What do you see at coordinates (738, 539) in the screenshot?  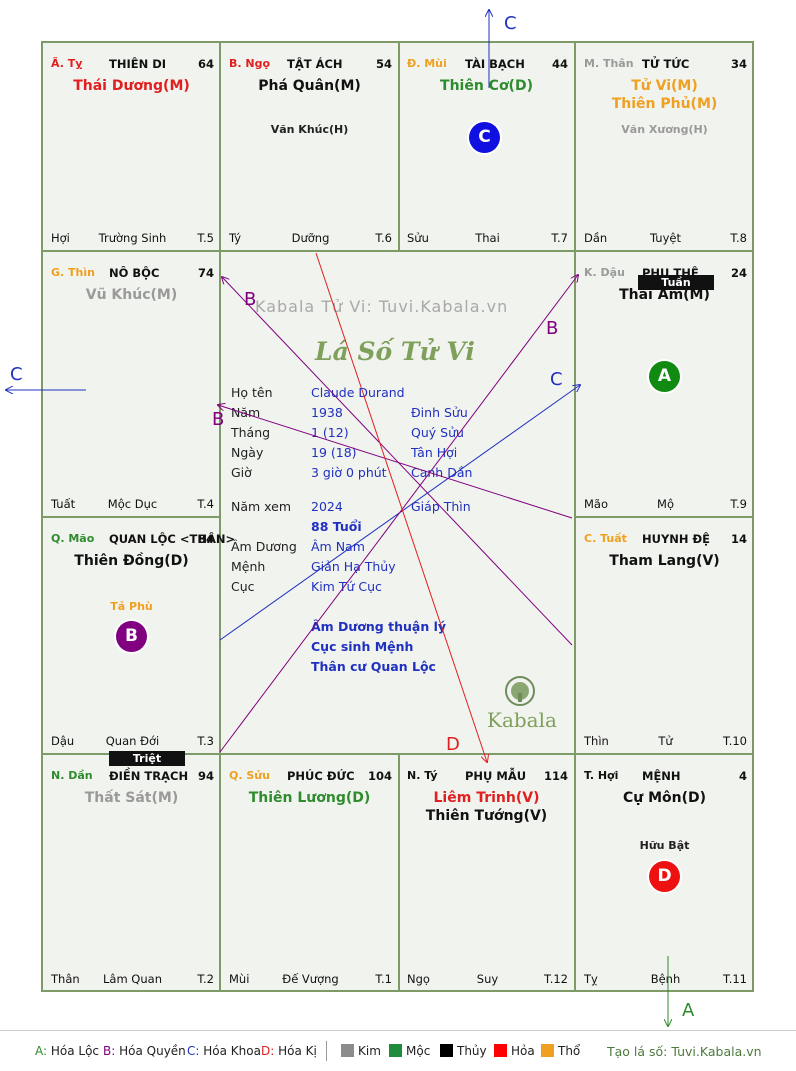 I see `palace-age-number: 14` at bounding box center [738, 539].